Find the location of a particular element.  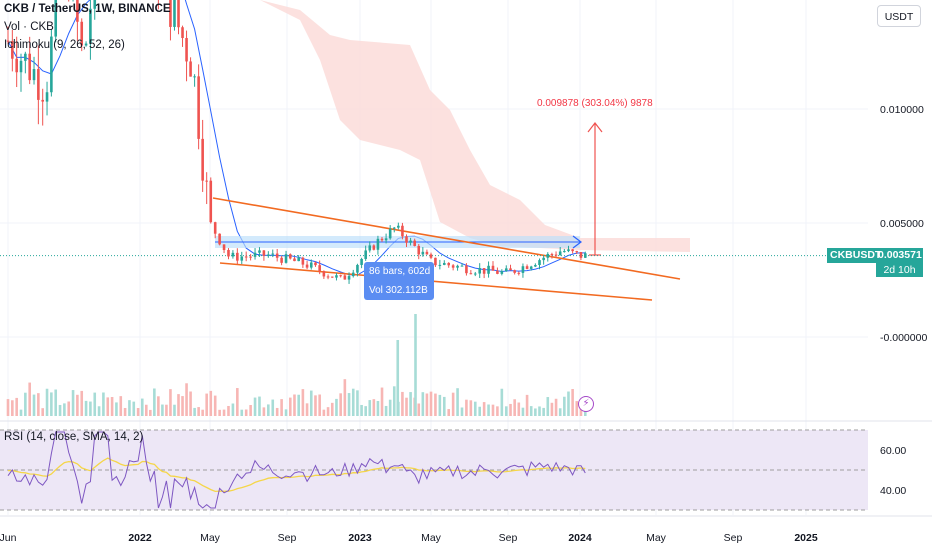

target-arrow-head is located at coordinates (595, 127).